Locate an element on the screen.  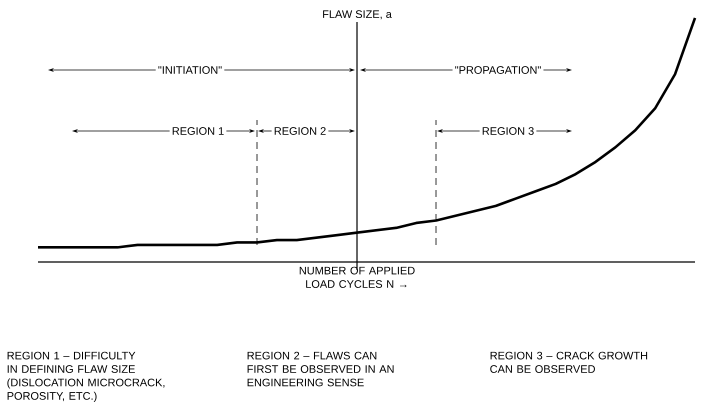
annotation: "INITIATION" is located at coordinates (190, 70).